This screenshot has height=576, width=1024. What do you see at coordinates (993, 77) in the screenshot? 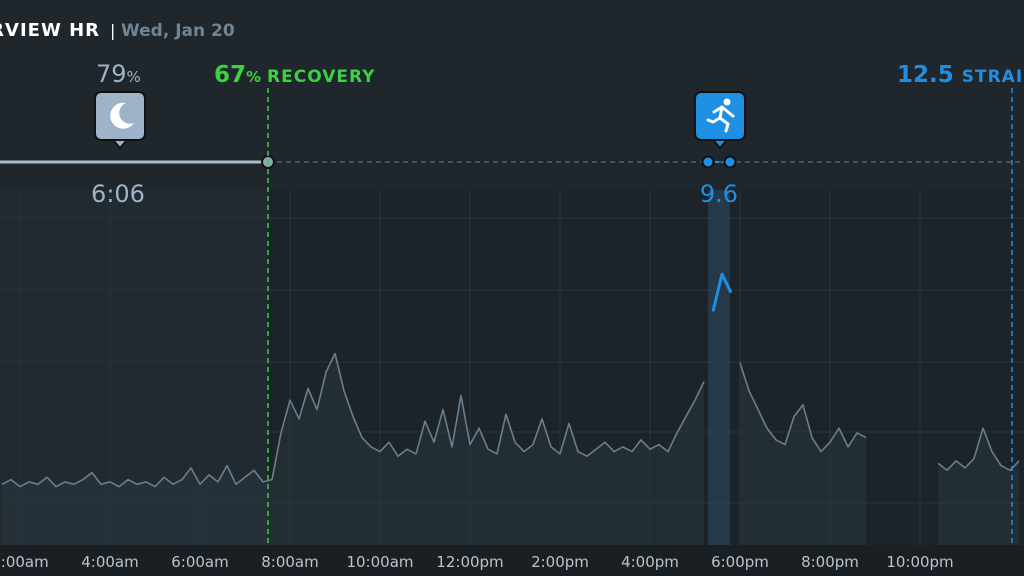
I see `day-strain-label: STRAIN` at bounding box center [993, 77].